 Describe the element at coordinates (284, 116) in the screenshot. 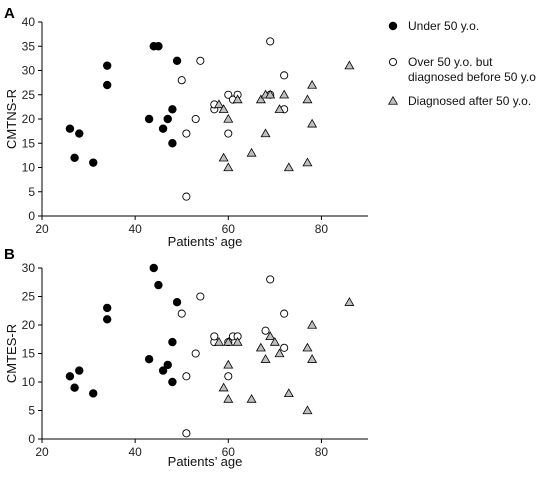

I see `series-triangle` at that location.